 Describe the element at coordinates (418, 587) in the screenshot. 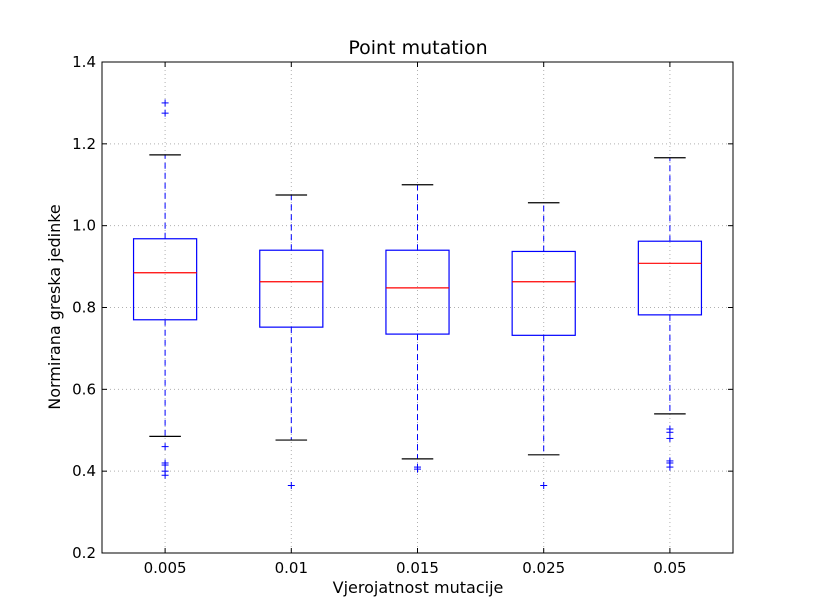

I see `x-axis-title: Vjerojatnost mutacije` at that location.